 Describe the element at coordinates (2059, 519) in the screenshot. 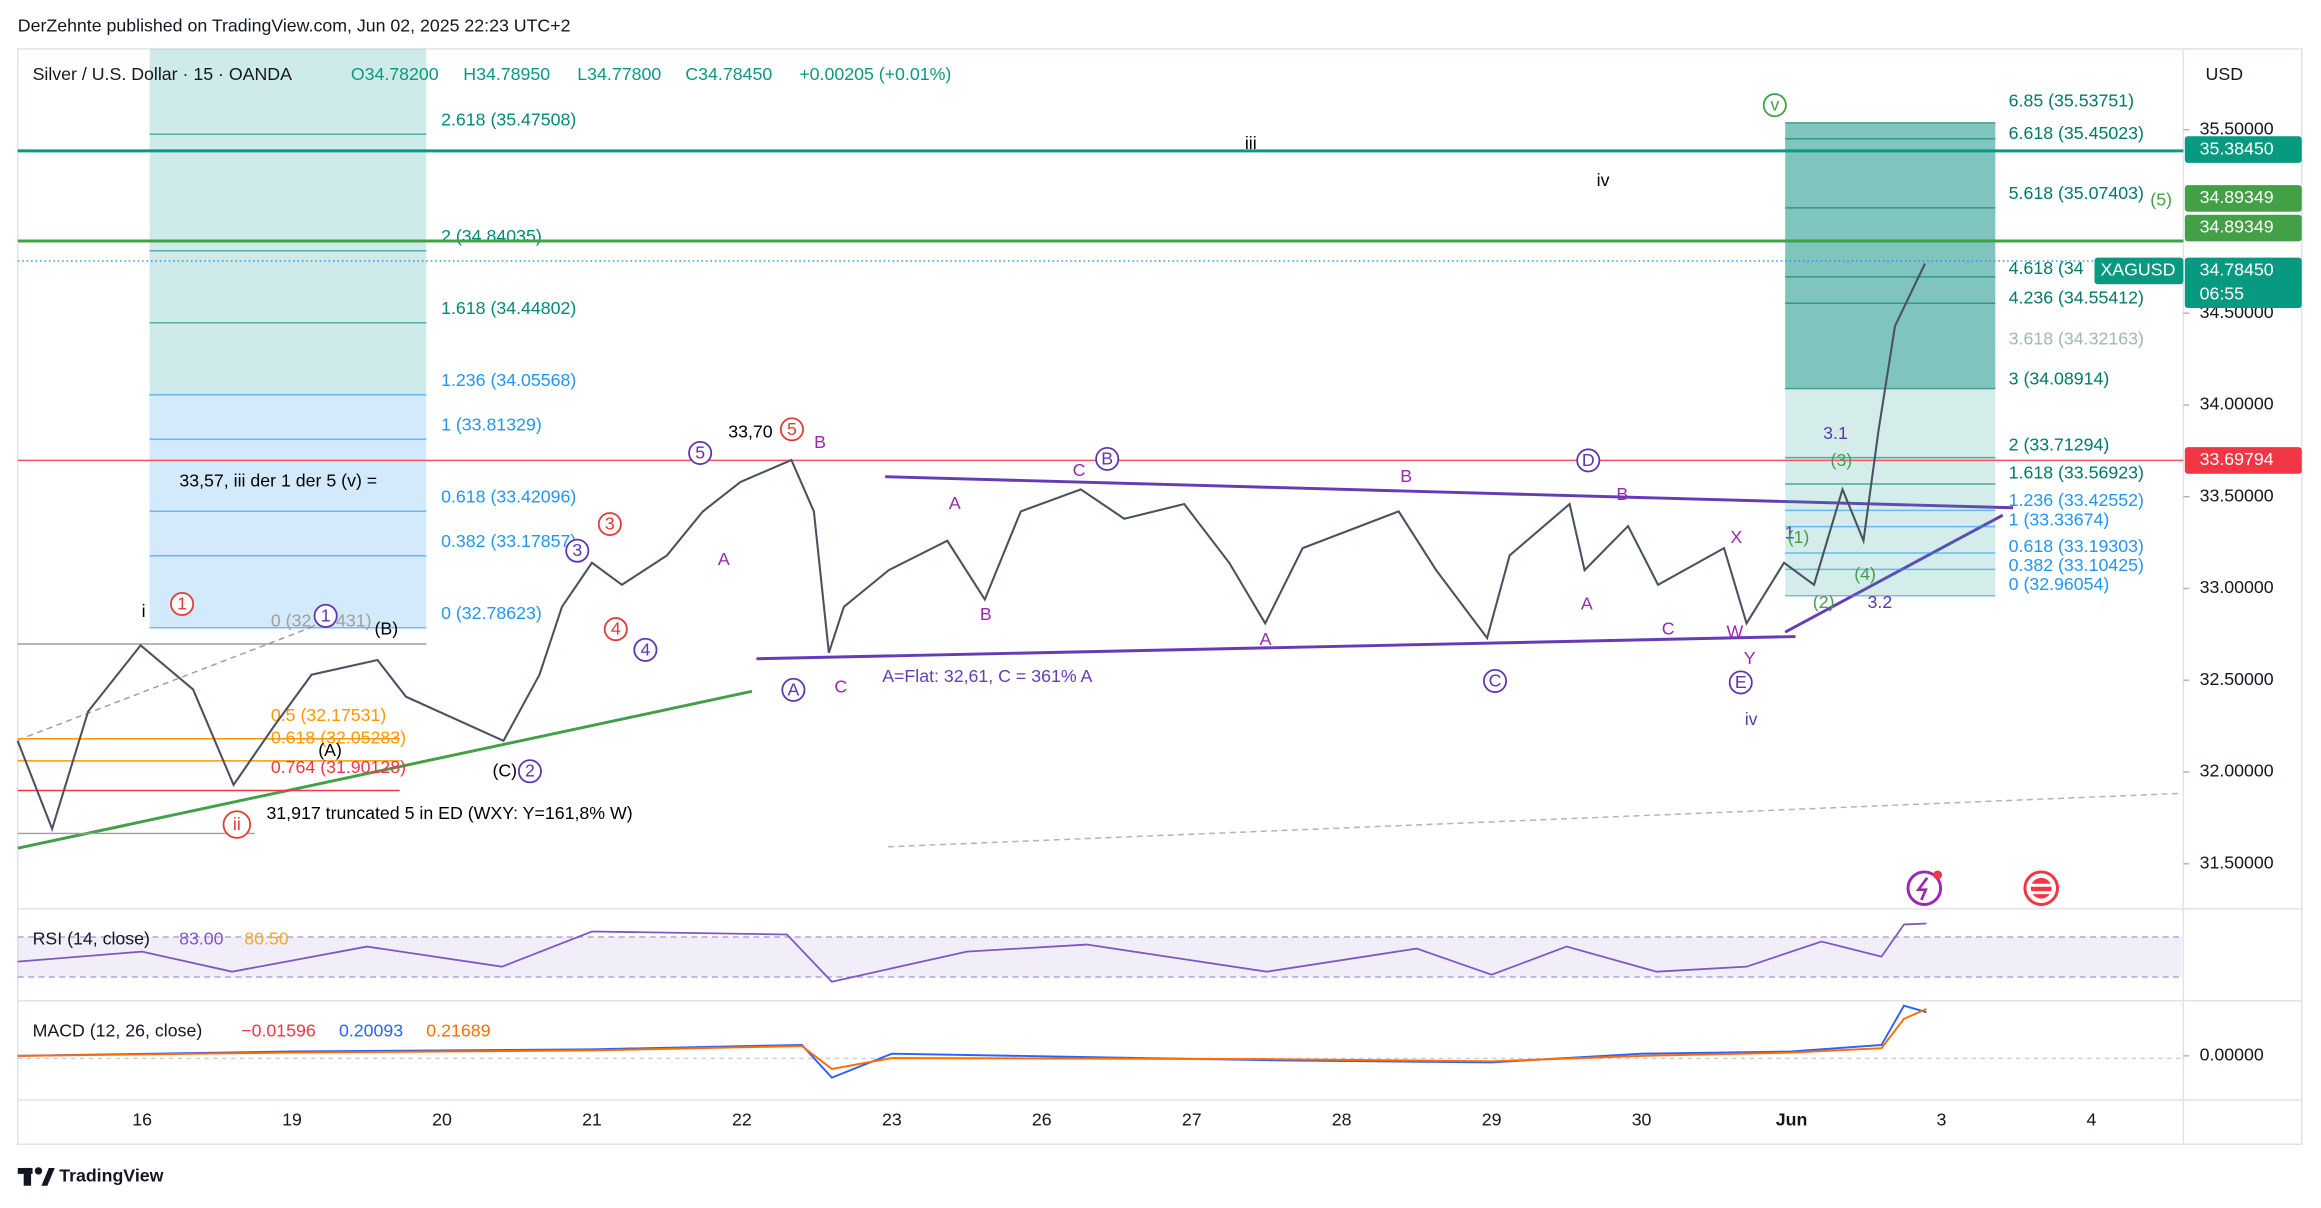

I see `fib-label: 1 (33.33674)` at that location.